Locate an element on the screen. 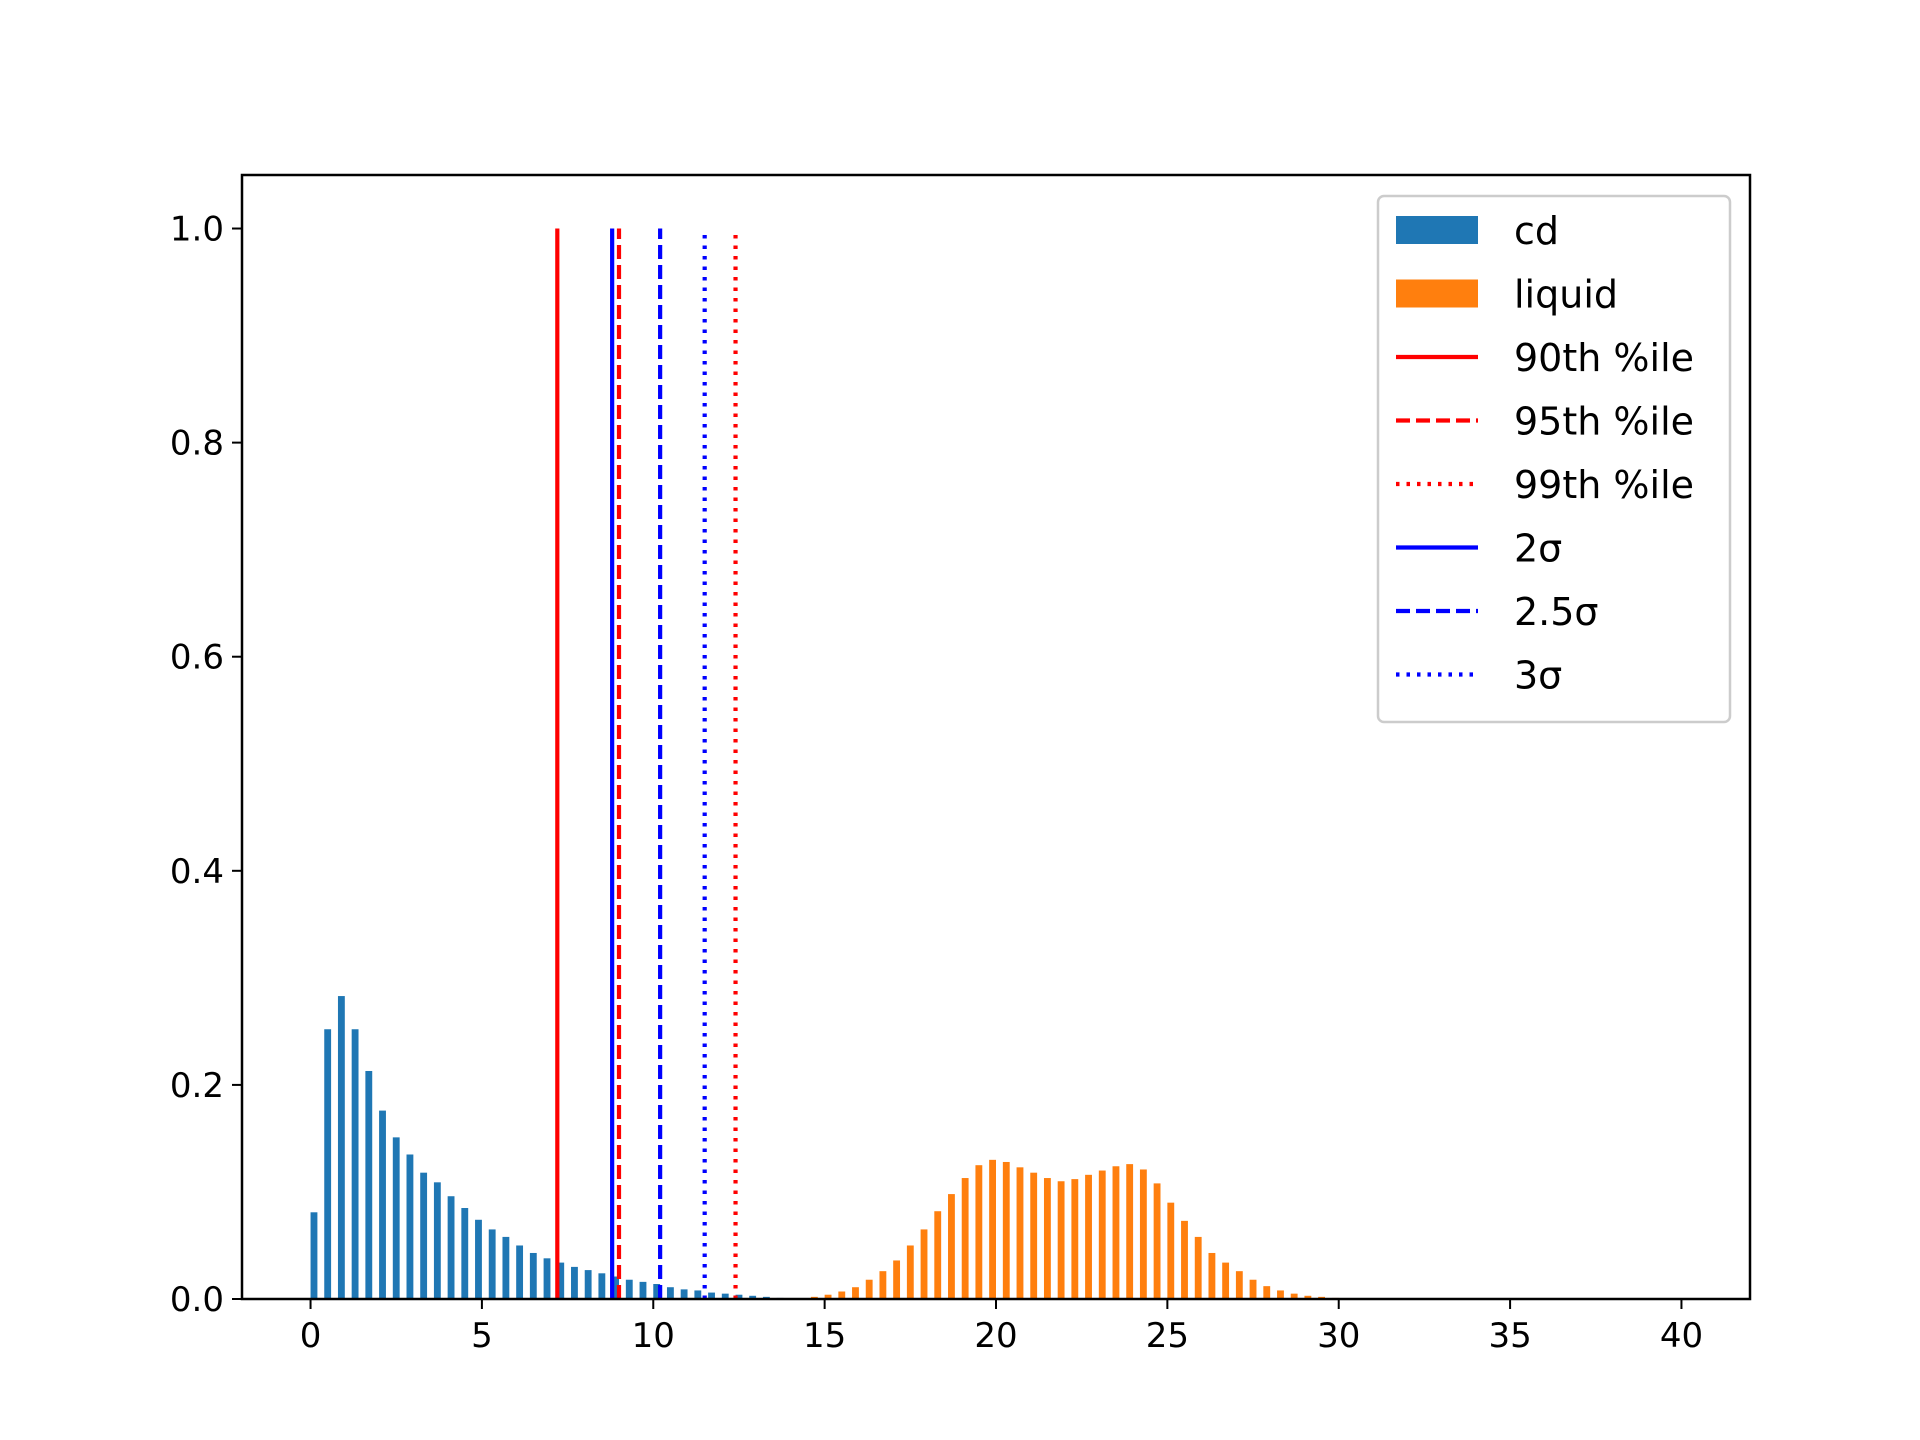 This screenshot has width=1920, height=1440. y-tick-label-0.0: 0.0 is located at coordinates (197, 1300).